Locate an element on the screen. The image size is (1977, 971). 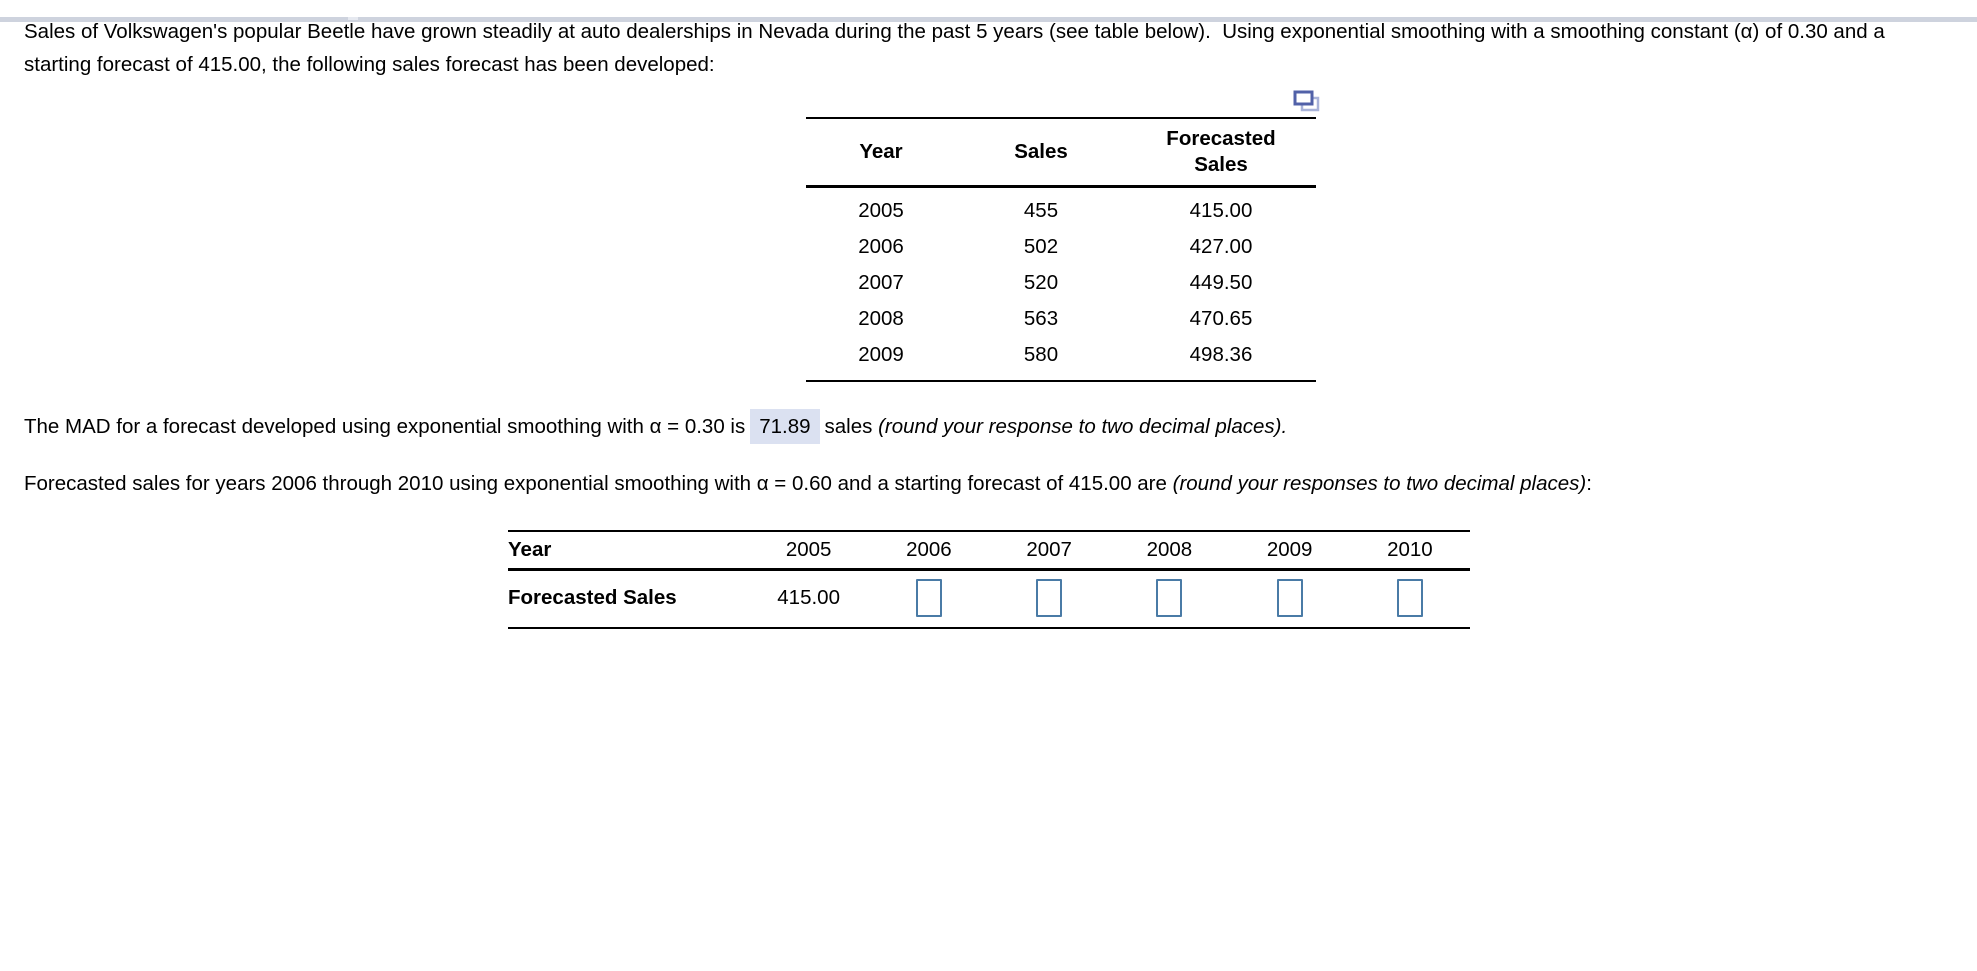
mad-answer-field: 71.89 is located at coordinates (785, 426).